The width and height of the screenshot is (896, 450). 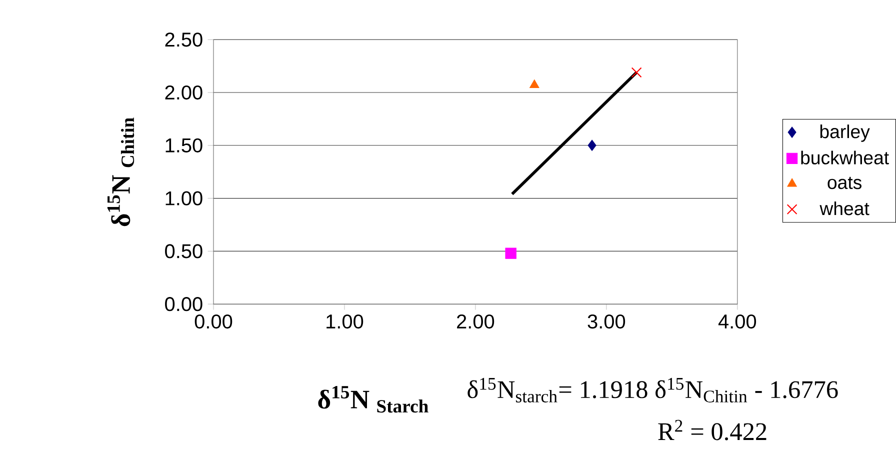 What do you see at coordinates (183, 304) in the screenshot?
I see `y-tick-label: 0.00` at bounding box center [183, 304].